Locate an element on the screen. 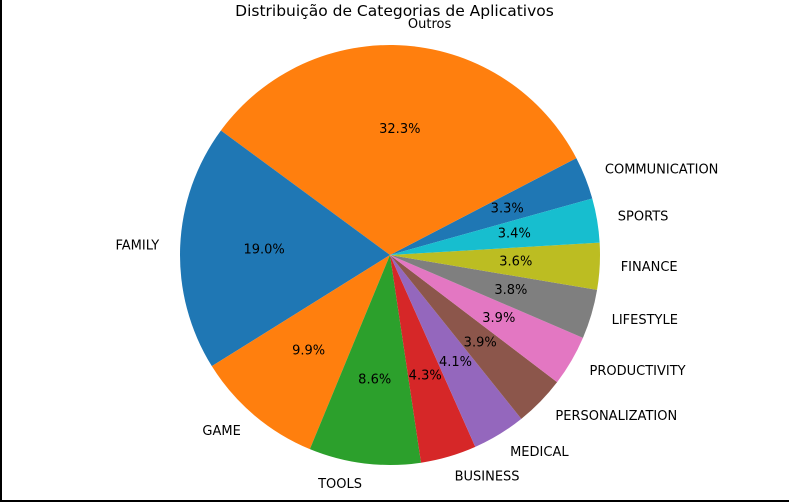 Image resolution: width=789 pixels, height=502 pixels. pie-slice-personalization is located at coordinates (474, 337).